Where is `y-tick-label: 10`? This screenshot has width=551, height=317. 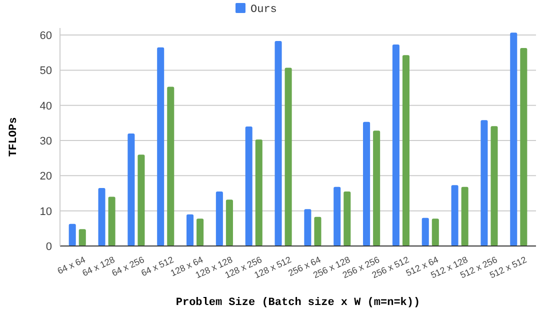
y-tick-label: 10 is located at coordinates (46, 212).